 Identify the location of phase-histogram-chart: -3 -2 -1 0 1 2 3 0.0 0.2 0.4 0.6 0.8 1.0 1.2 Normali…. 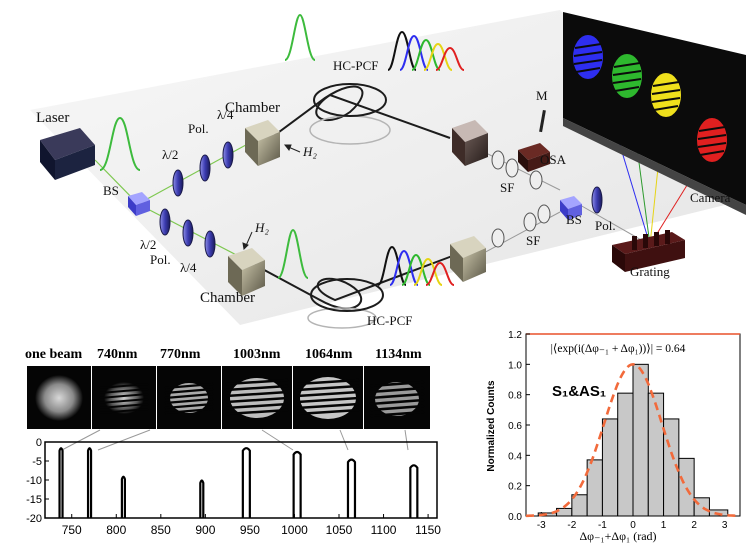
(608, 435).